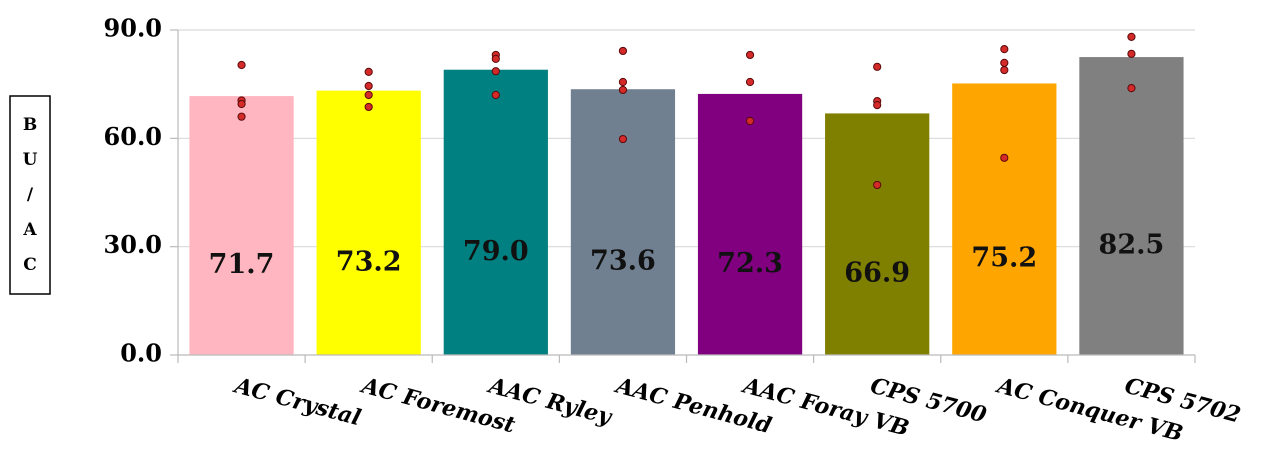 The width and height of the screenshot is (1276, 461). I want to click on y-label-box, so click(30, 195).